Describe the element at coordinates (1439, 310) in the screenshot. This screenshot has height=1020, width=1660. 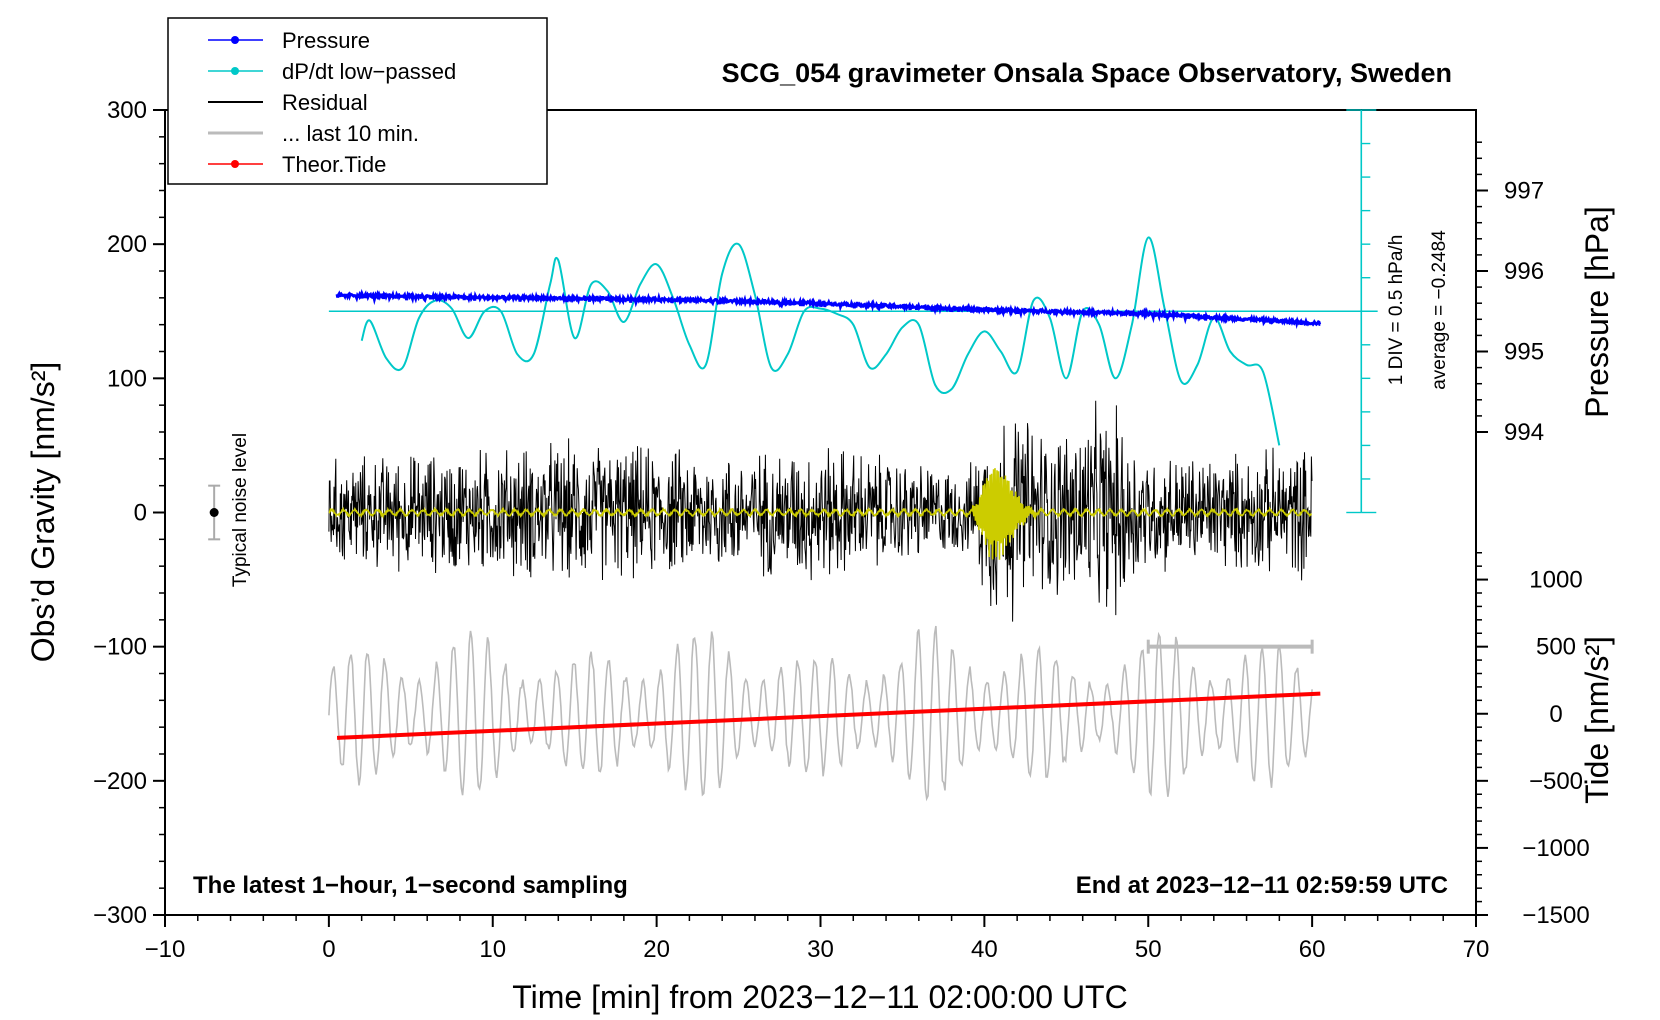
I see `dpdt-average-label: average = −0.2484` at that location.